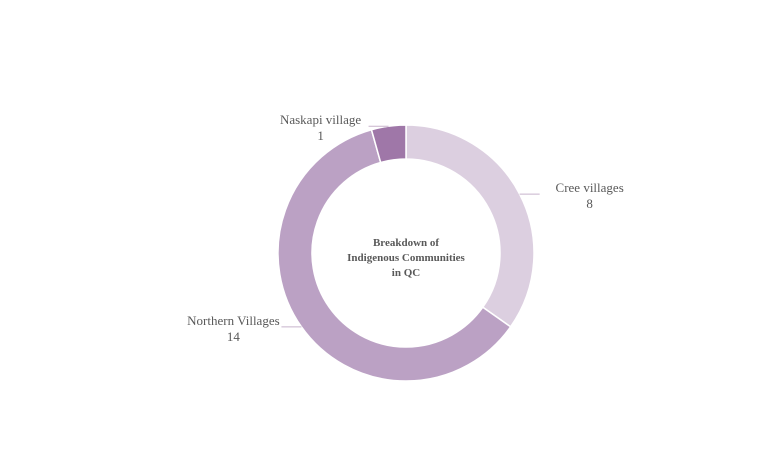  What do you see at coordinates (406, 258) in the screenshot?
I see `center-title-line-2: Indigenous Communities` at bounding box center [406, 258].